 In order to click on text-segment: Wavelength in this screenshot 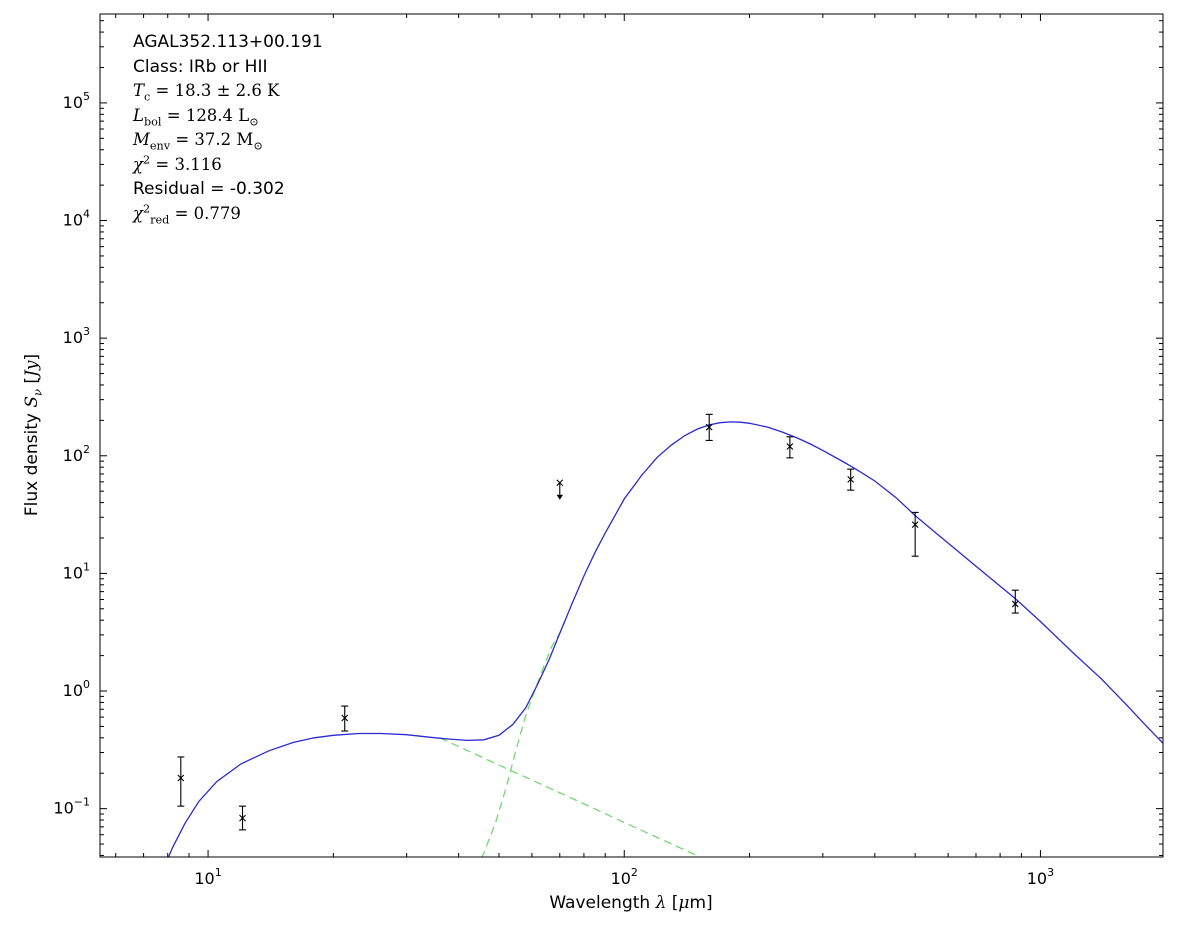, I will do `click(602, 903)`.